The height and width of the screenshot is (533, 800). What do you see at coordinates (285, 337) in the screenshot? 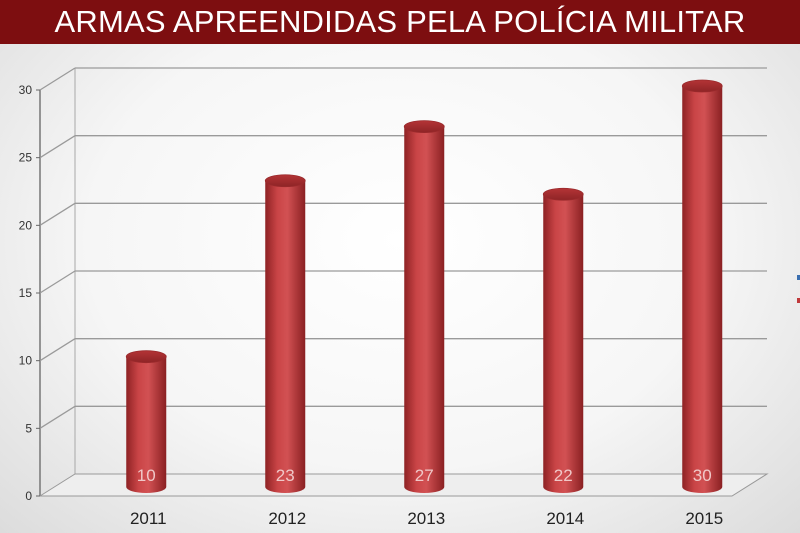
I see `bar-2012` at bounding box center [285, 337].